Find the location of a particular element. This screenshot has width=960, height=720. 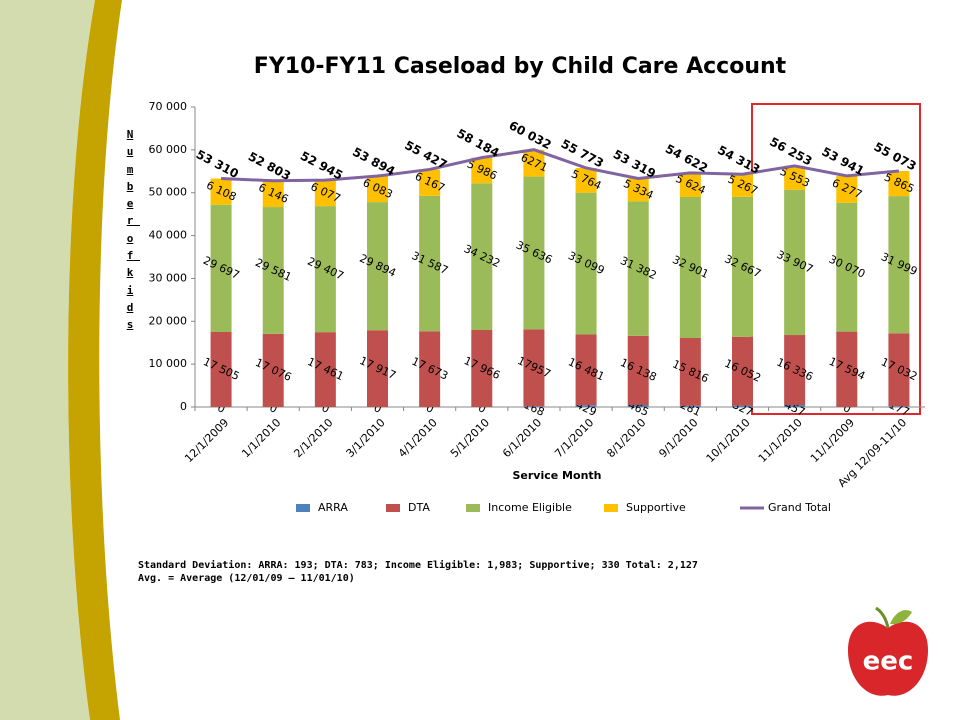

total-label: 55 427 is located at coordinates (425, 155).